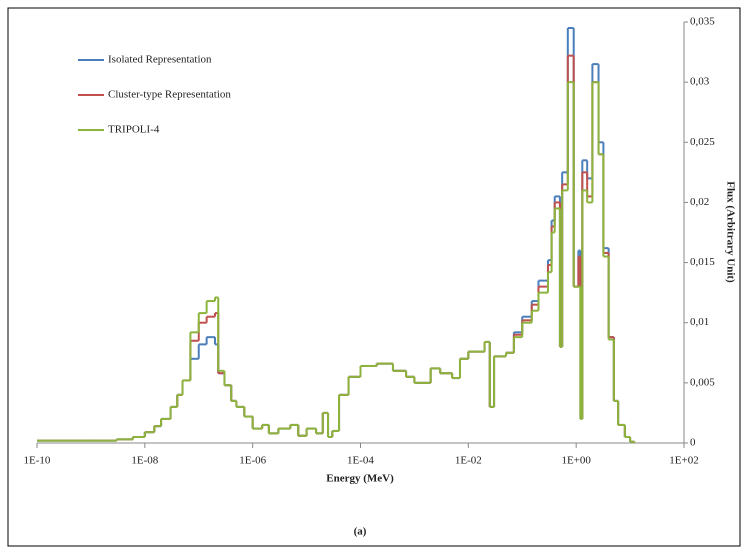 This screenshot has height=547, width=741. What do you see at coordinates (37, 461) in the screenshot?
I see `x-tick-label: 1E-10` at bounding box center [37, 461].